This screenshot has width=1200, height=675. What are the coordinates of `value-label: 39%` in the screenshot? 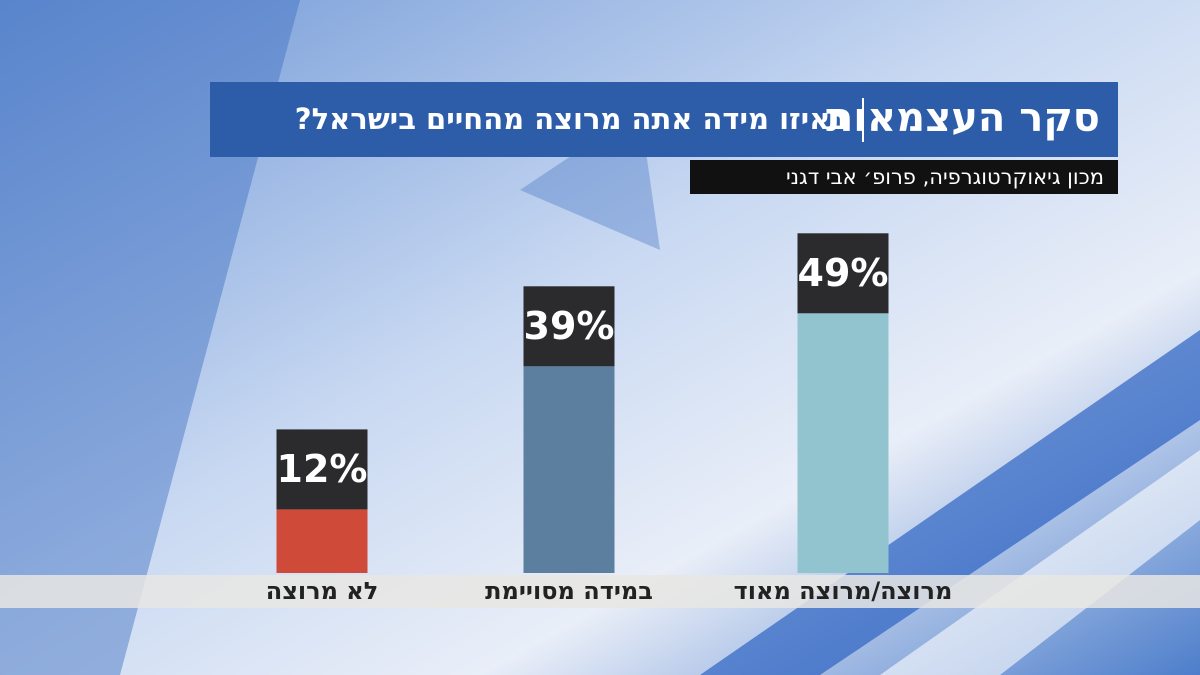 It's located at (569, 326).